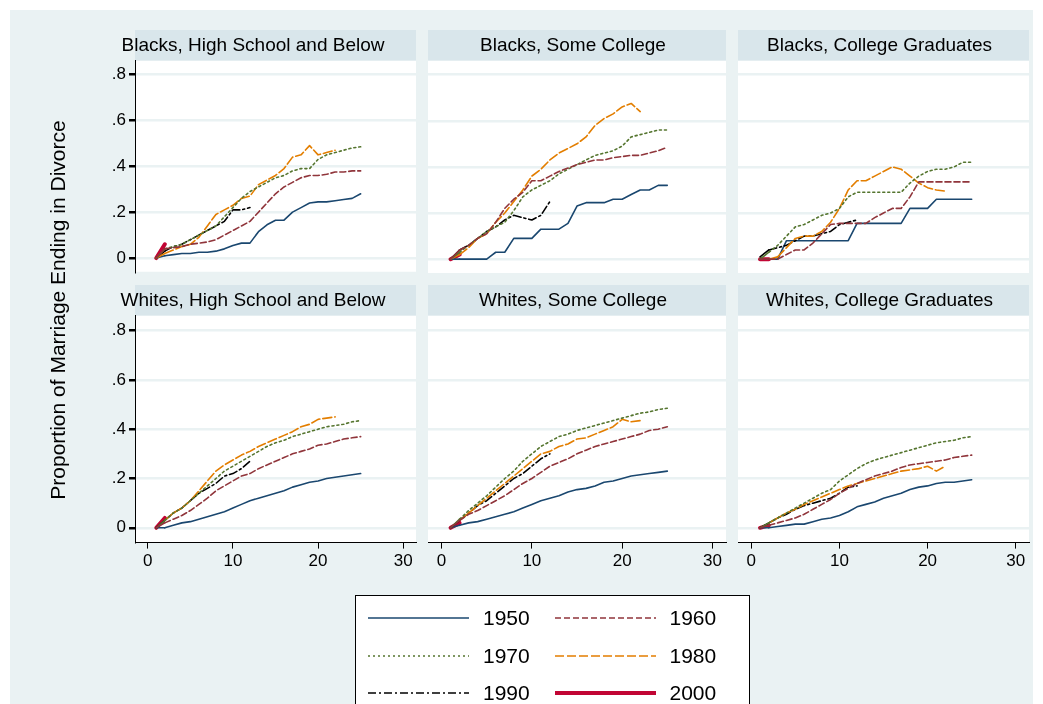  Describe the element at coordinates (693, 655) in the screenshot. I see `legend-label: 1980` at that location.